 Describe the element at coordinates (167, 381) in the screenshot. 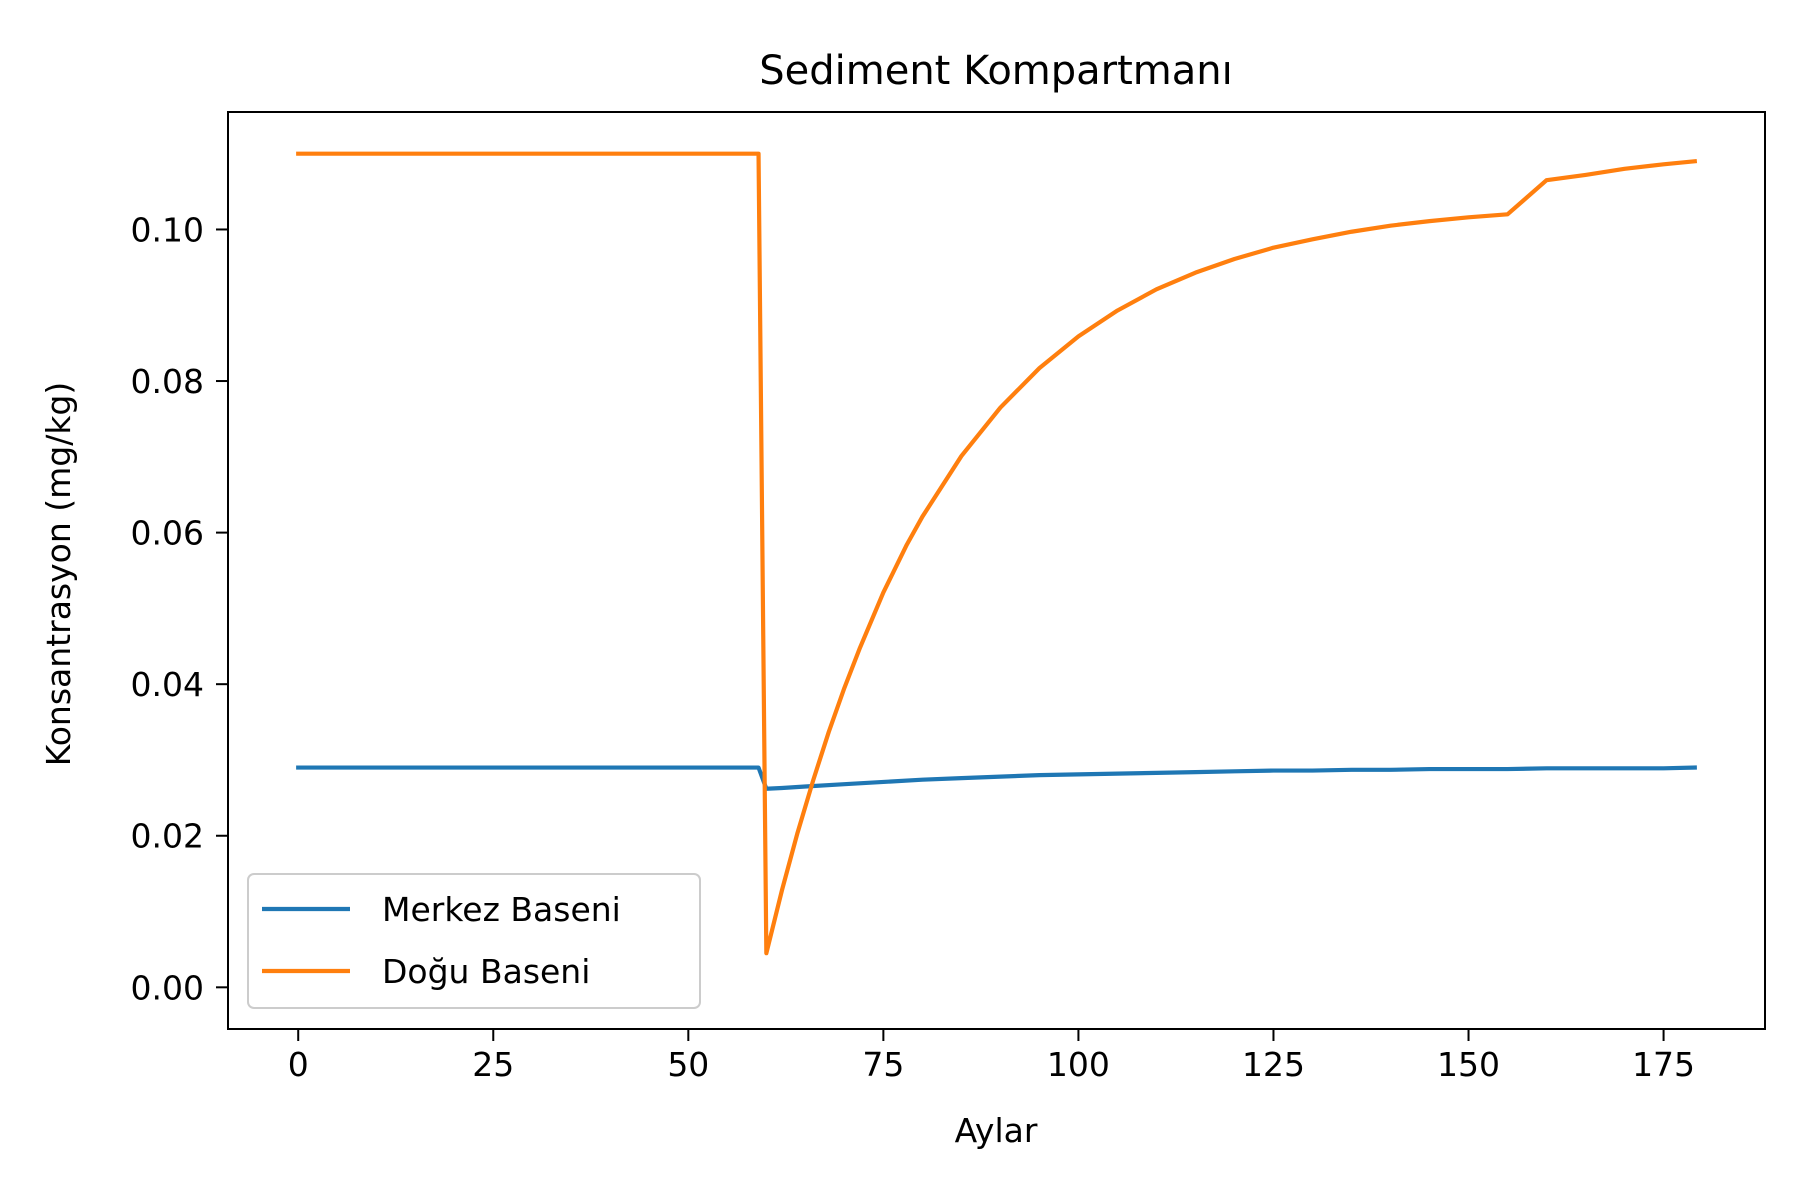

I see `y-tick-label: 0.08` at that location.